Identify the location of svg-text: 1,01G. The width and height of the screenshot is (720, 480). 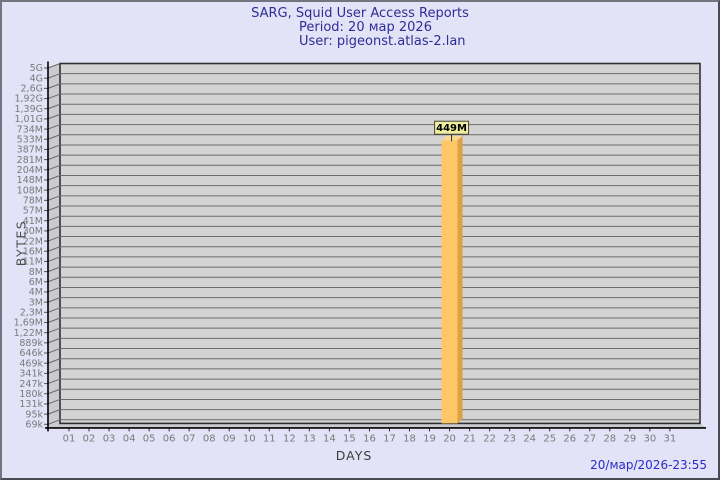
(28, 119).